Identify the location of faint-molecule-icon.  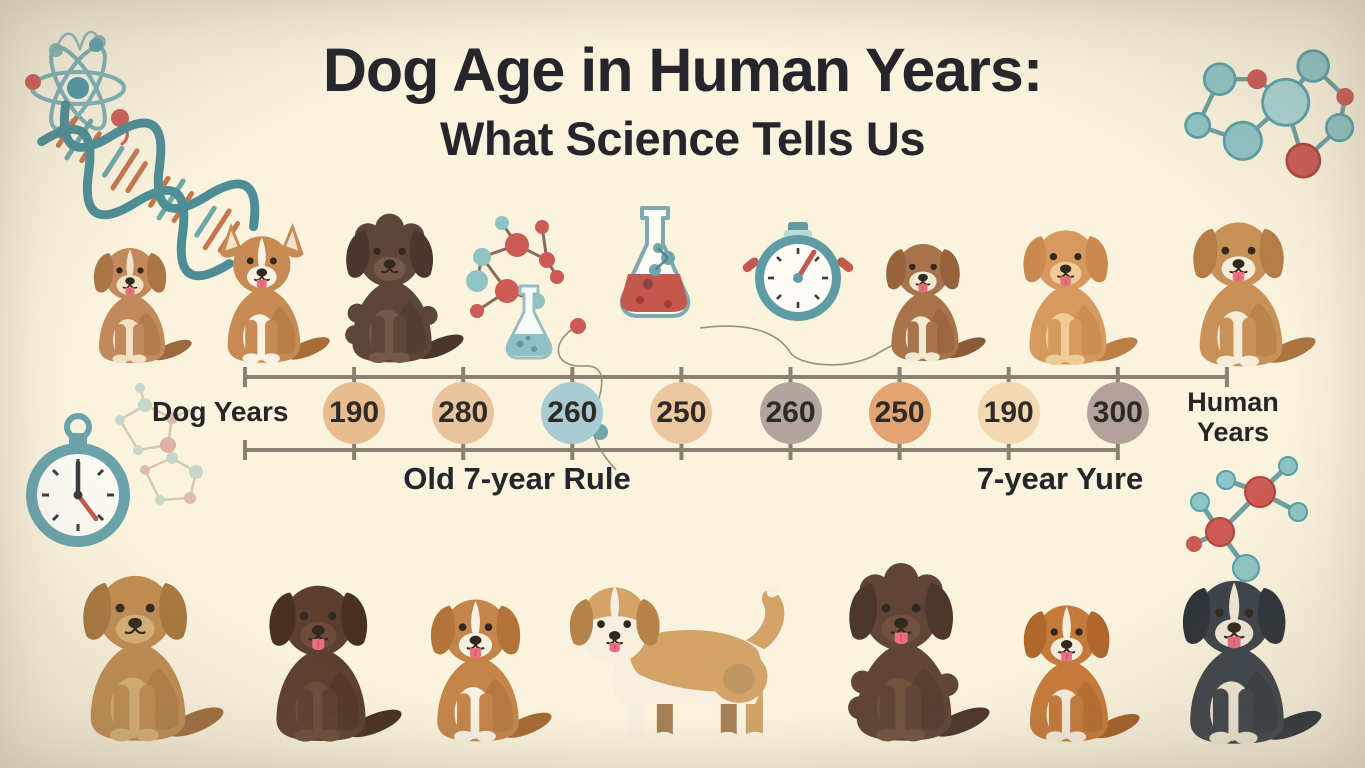
(159, 444).